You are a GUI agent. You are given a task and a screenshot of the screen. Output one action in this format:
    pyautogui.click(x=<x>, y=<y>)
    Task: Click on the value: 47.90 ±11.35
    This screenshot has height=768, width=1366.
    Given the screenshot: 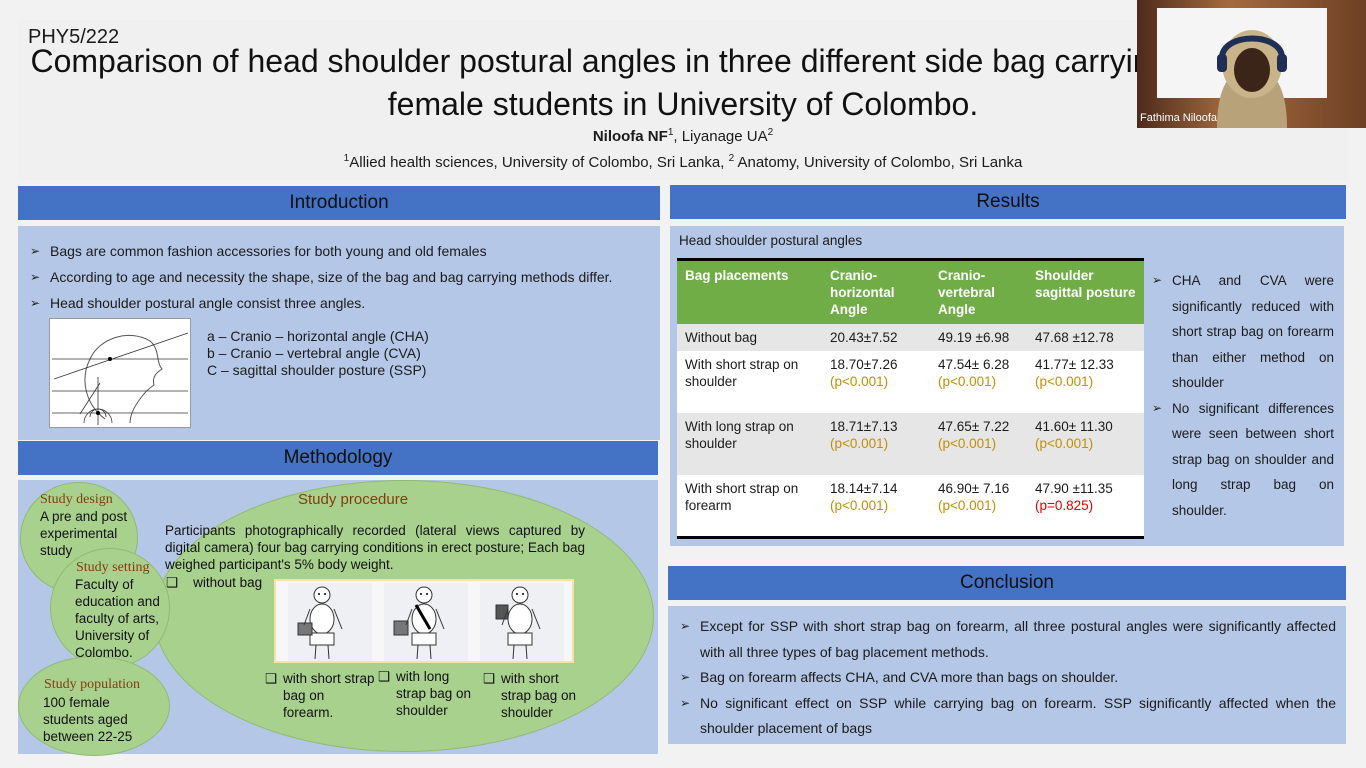 What is the action you would take?
    pyautogui.click(x=1074, y=488)
    